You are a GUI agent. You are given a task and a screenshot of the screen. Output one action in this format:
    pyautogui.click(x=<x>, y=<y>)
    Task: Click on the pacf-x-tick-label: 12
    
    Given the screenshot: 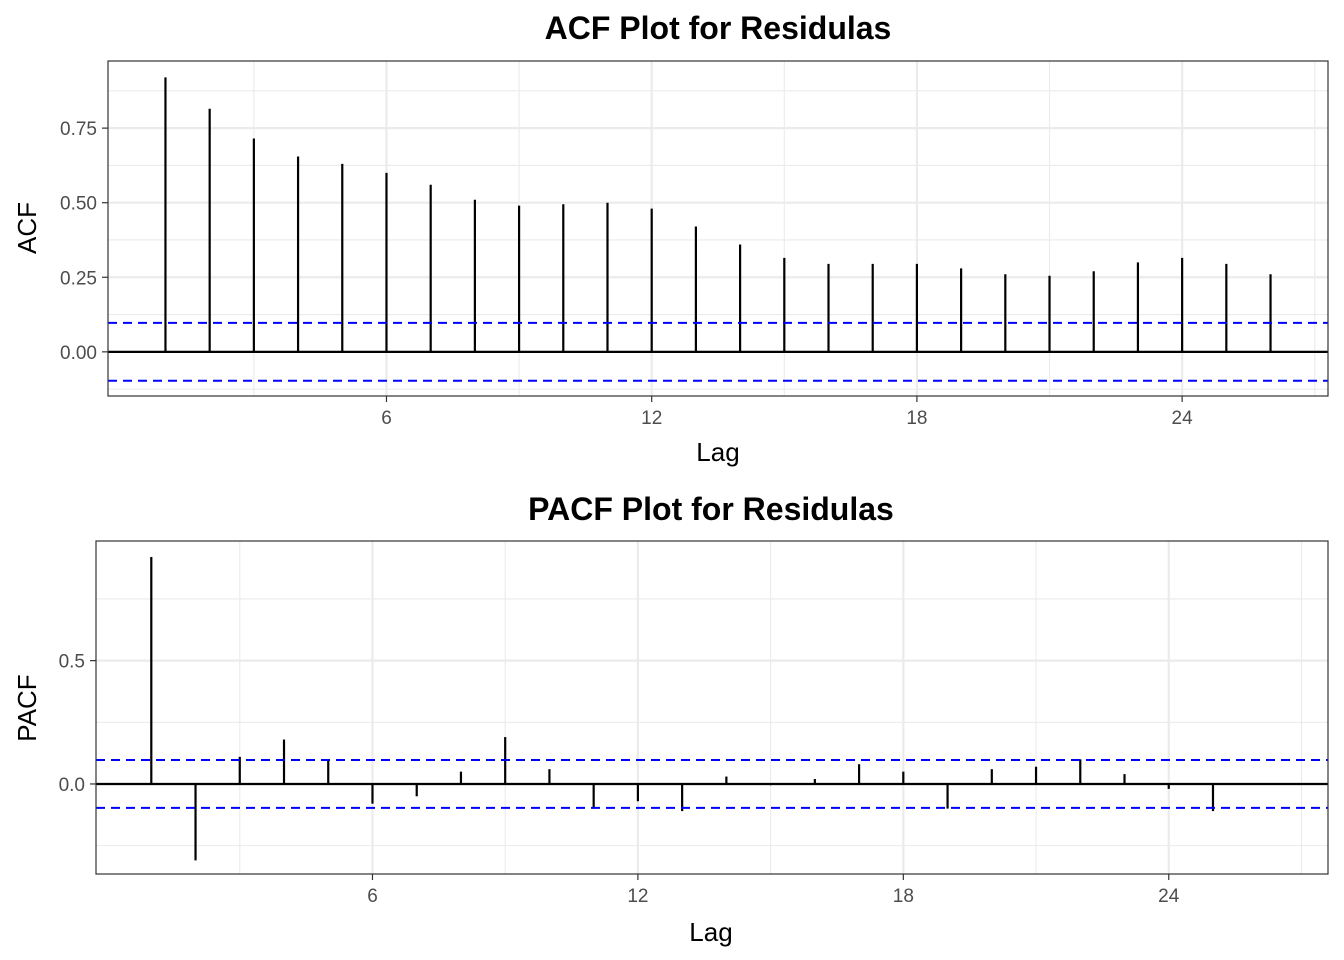 What is the action you would take?
    pyautogui.click(x=637, y=896)
    